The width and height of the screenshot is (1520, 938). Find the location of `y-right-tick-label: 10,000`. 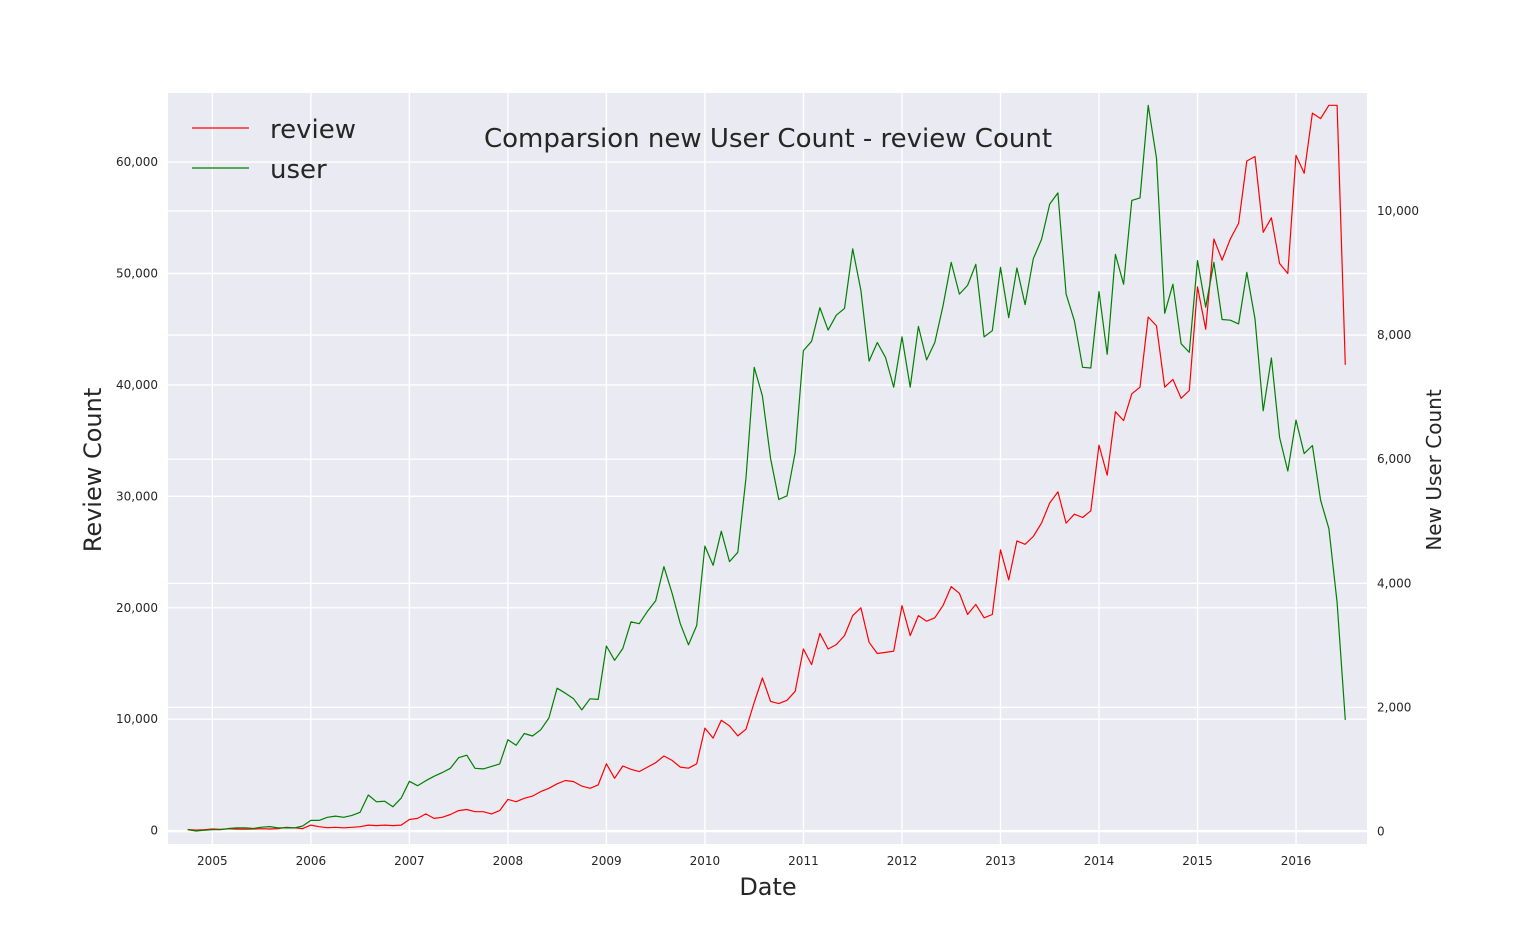

y-right-tick-label: 10,000 is located at coordinates (1398, 211).